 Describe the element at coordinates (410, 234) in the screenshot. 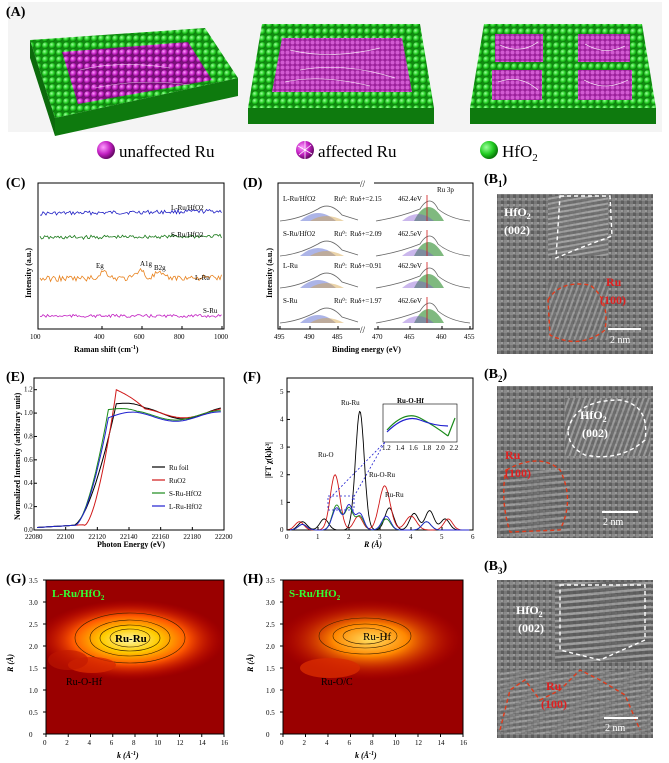

I see `xps-ev-label: 462.5eV` at that location.